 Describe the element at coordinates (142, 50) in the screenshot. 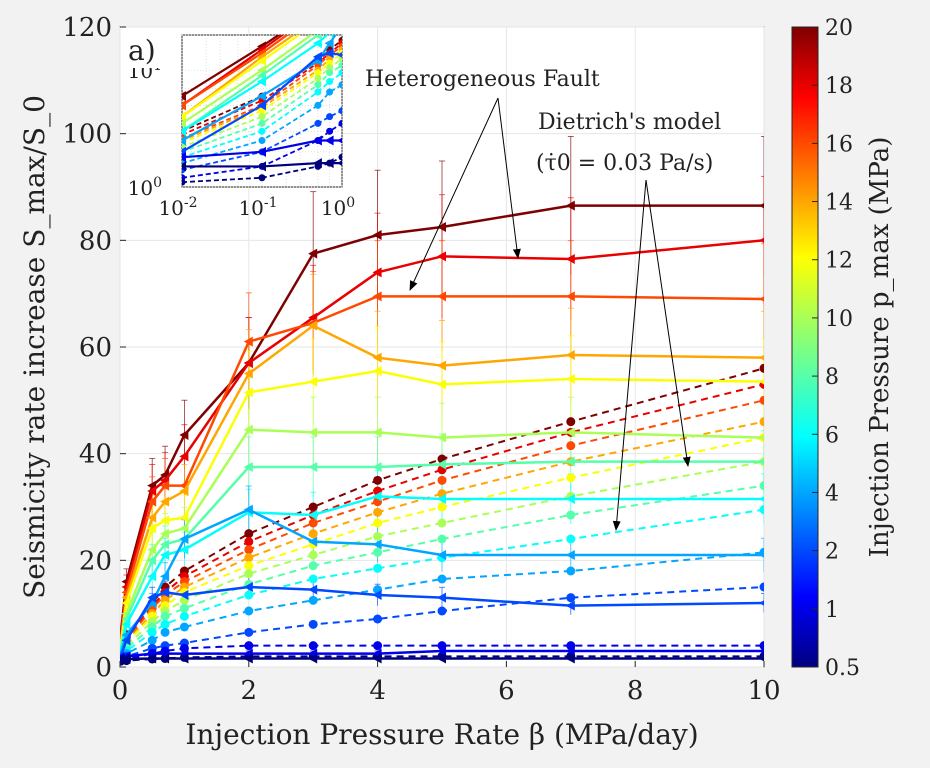

I see `panel-label: a)` at that location.